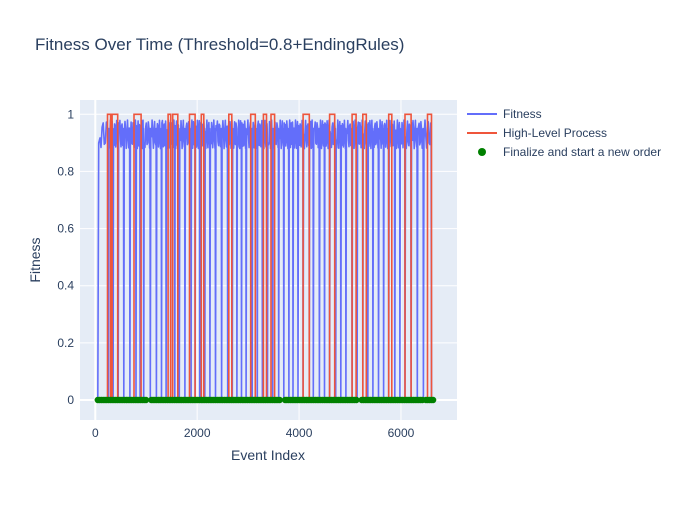 This screenshot has width=700, height=505. Describe the element at coordinates (582, 152) in the screenshot. I see `legend-label: Finalize and start a new order` at that location.